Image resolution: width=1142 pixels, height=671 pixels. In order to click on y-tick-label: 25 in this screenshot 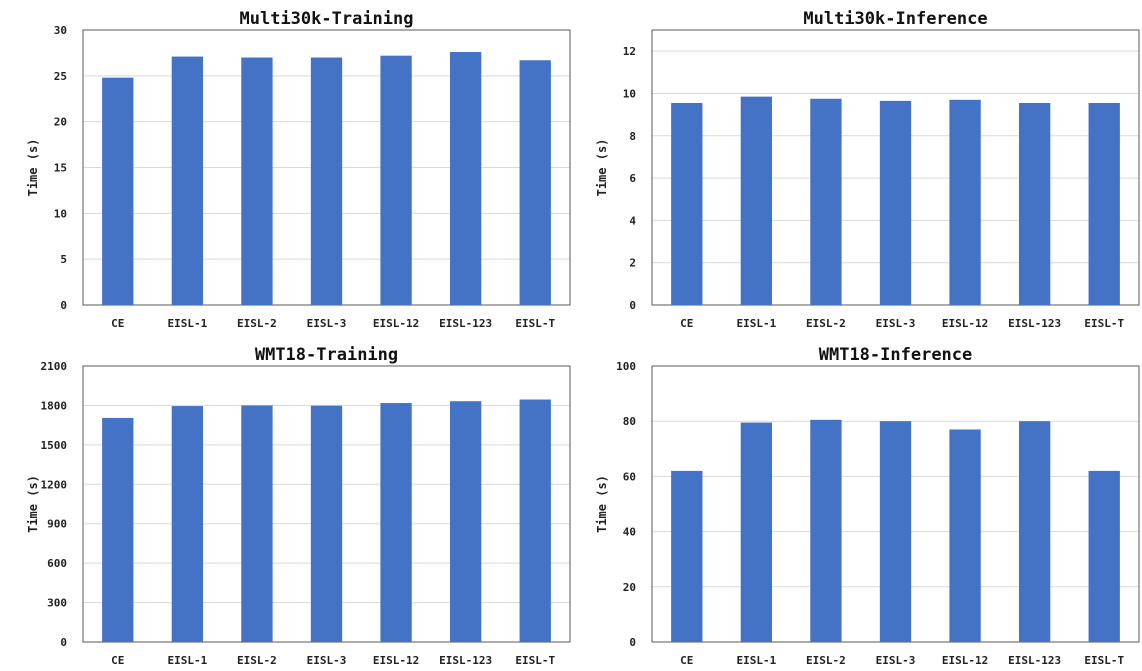, I will do `click(60, 76)`.